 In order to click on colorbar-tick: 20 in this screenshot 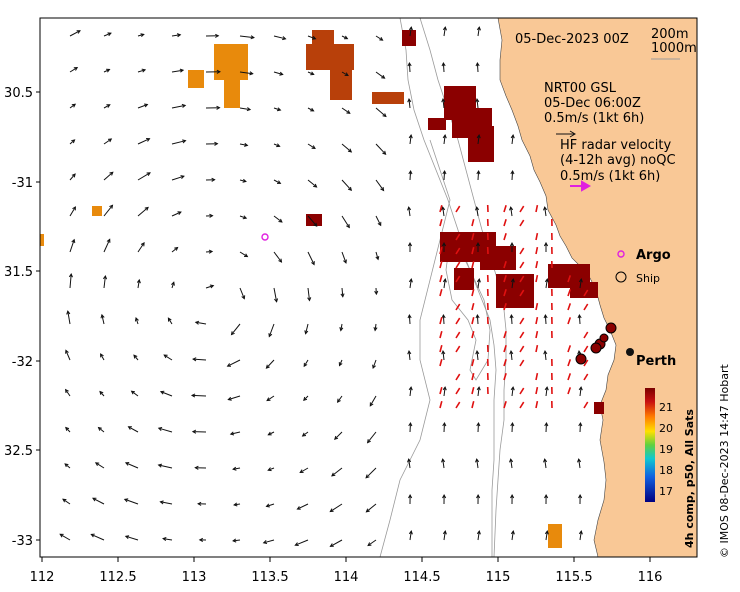, I will do `click(666, 428)`.